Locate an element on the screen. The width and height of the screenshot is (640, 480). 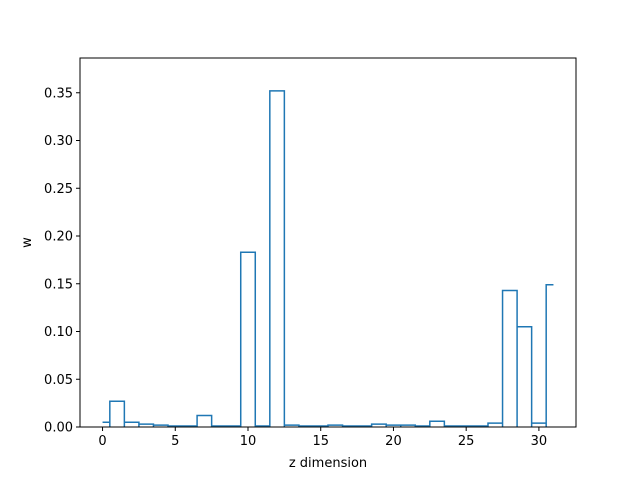
x-tick-label: 30 is located at coordinates (539, 441).